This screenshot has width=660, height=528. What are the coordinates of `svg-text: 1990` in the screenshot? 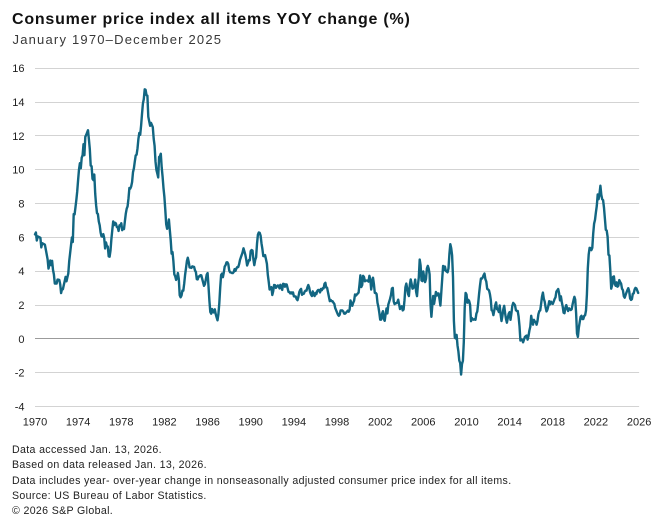 It's located at (250, 423).